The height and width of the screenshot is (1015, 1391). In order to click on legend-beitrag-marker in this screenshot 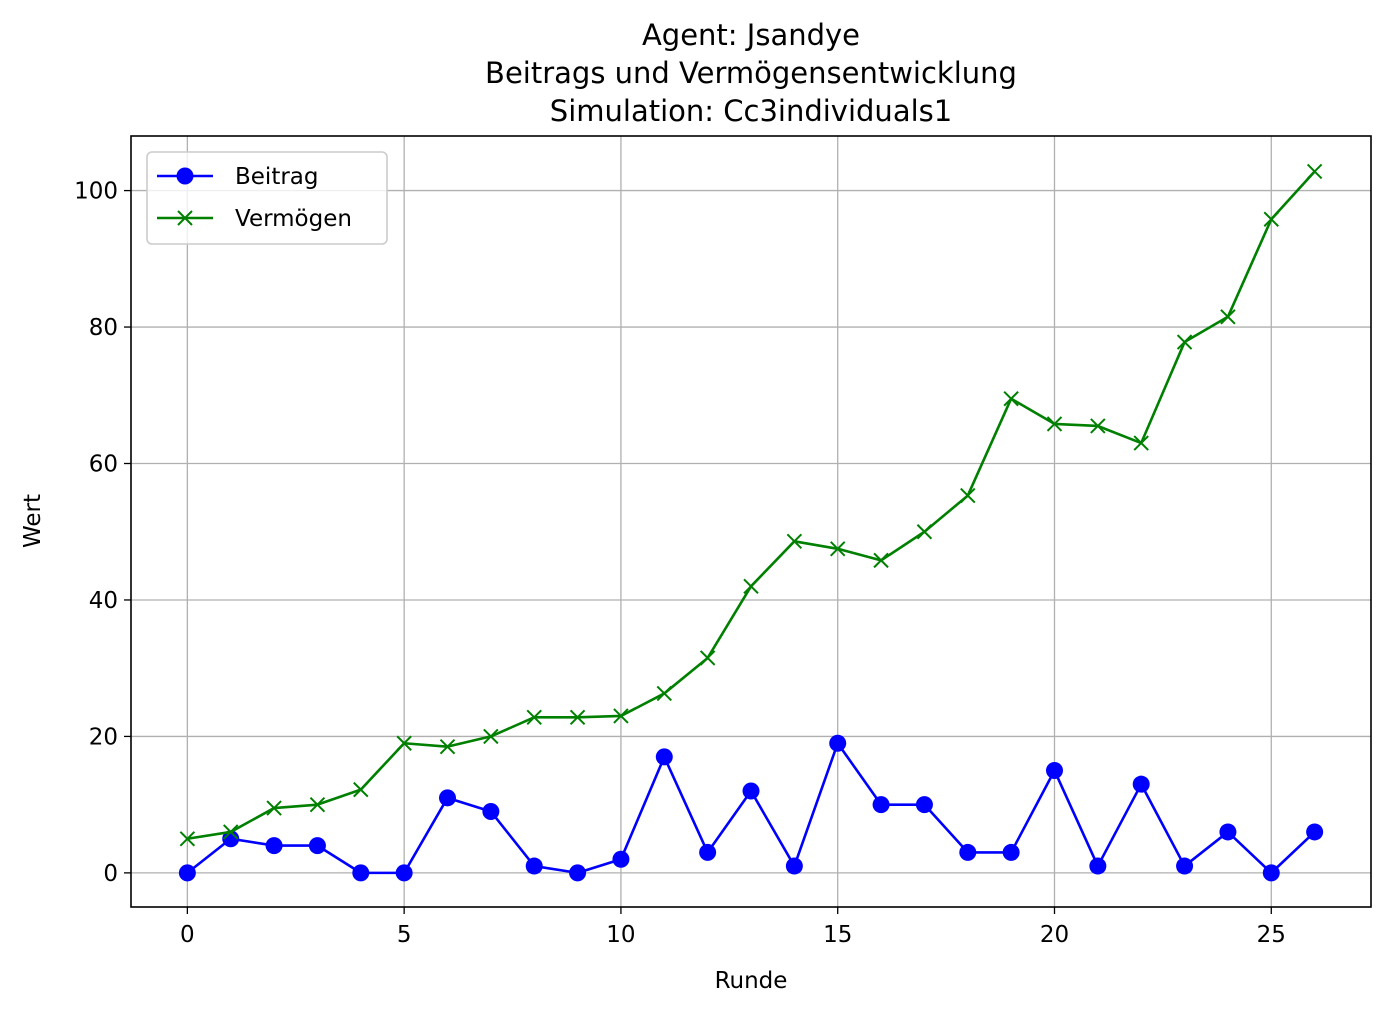, I will do `click(185, 176)`.